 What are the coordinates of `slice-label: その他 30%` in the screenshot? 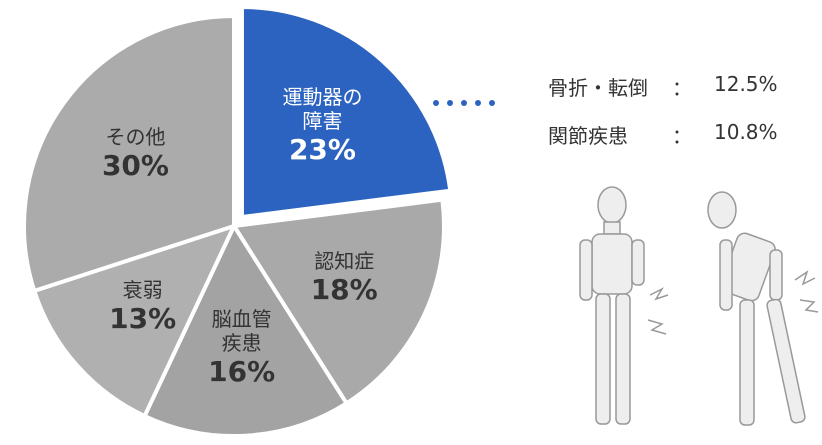 It's located at (135, 155).